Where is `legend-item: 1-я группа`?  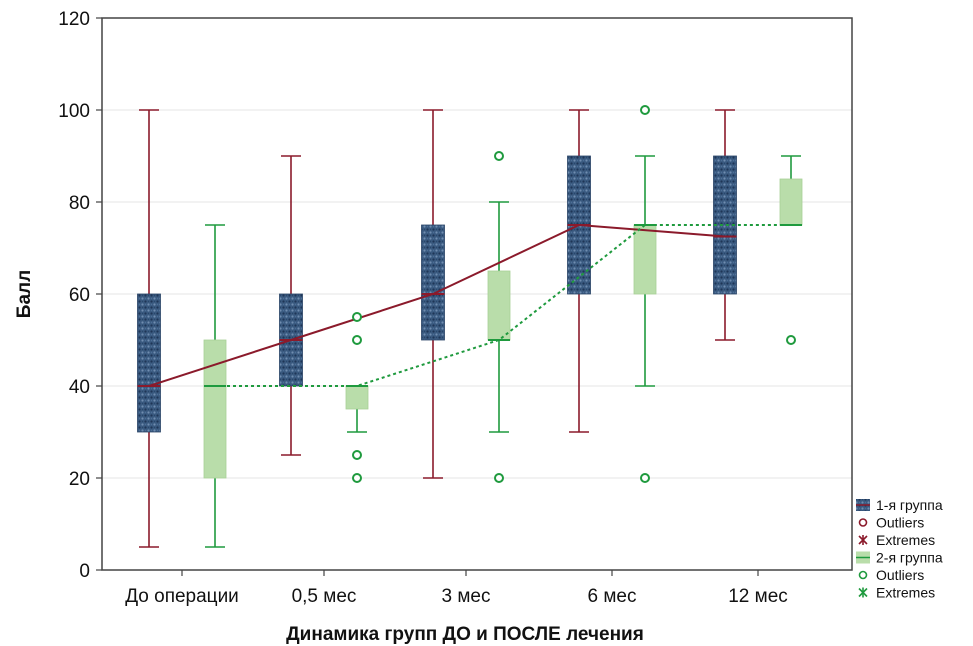 legend-item: 1-я группа is located at coordinates (899, 505).